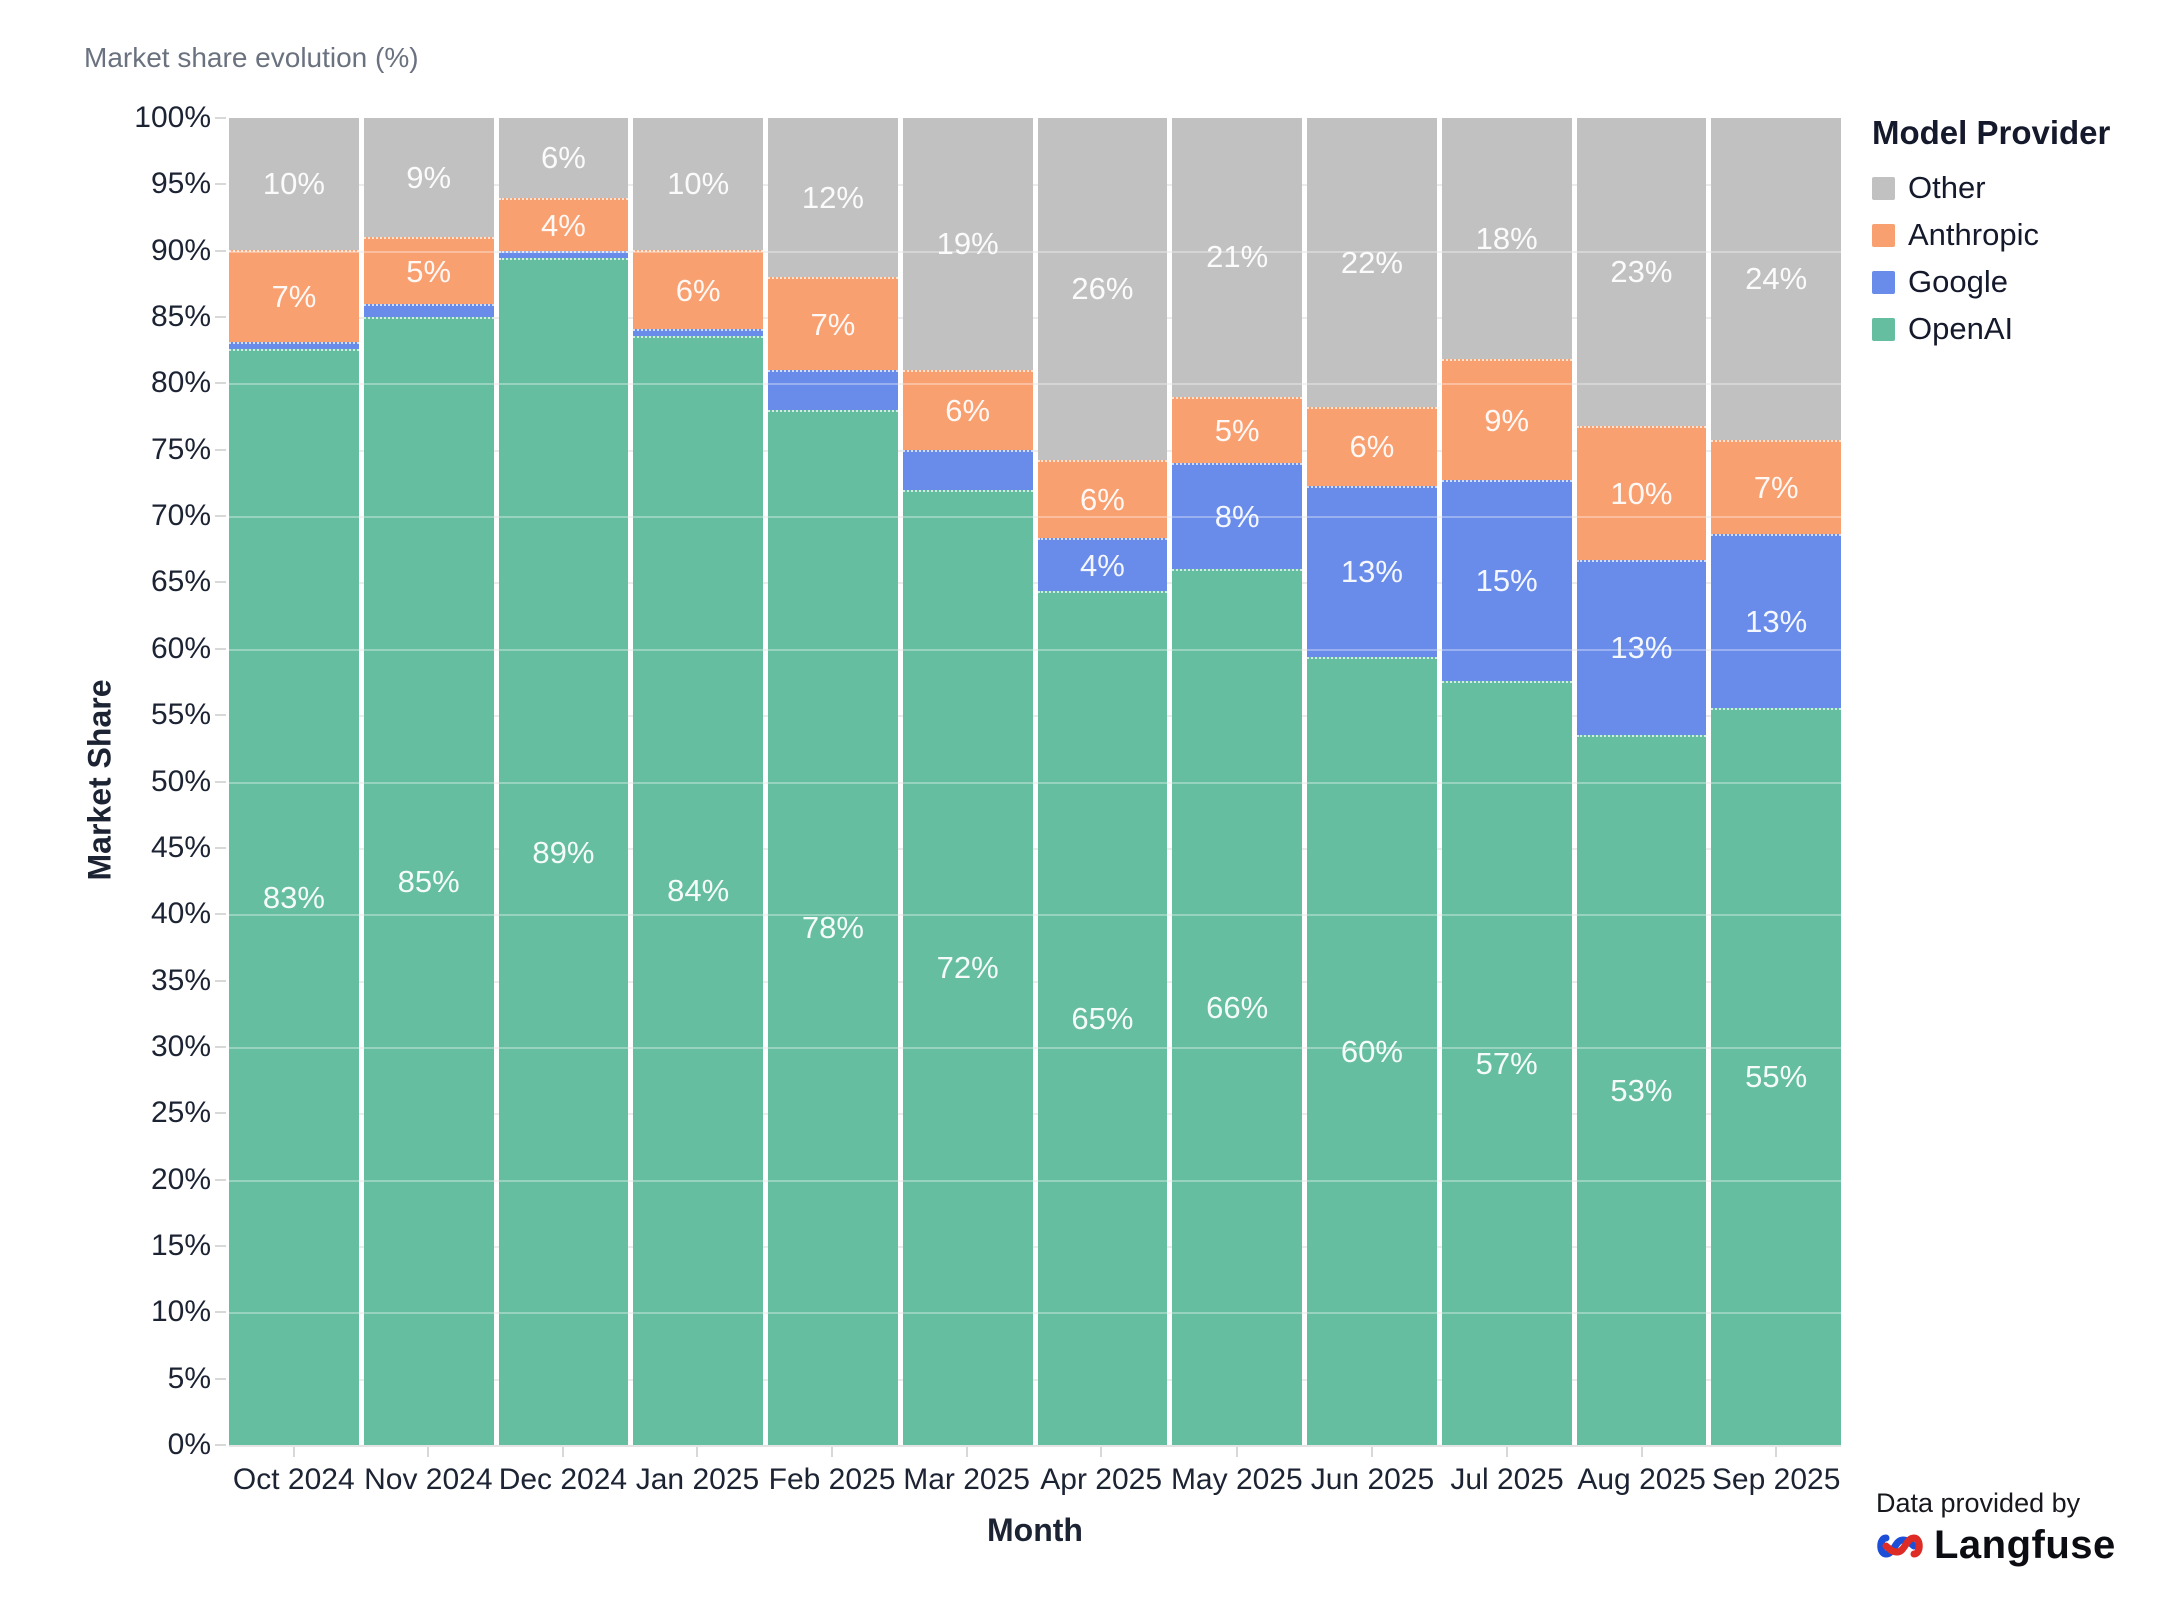  I want to click on y-axis-tick-label: 95%, so click(180, 184).